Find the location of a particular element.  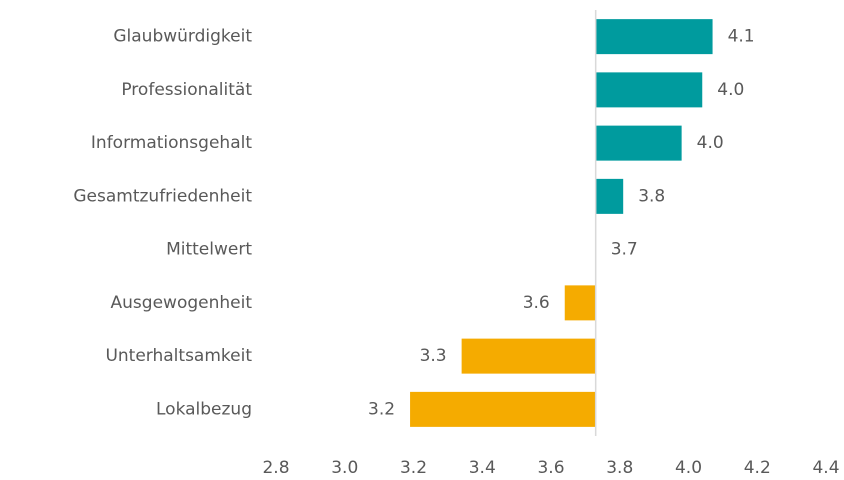

value-label: 3.3 is located at coordinates (433, 356).